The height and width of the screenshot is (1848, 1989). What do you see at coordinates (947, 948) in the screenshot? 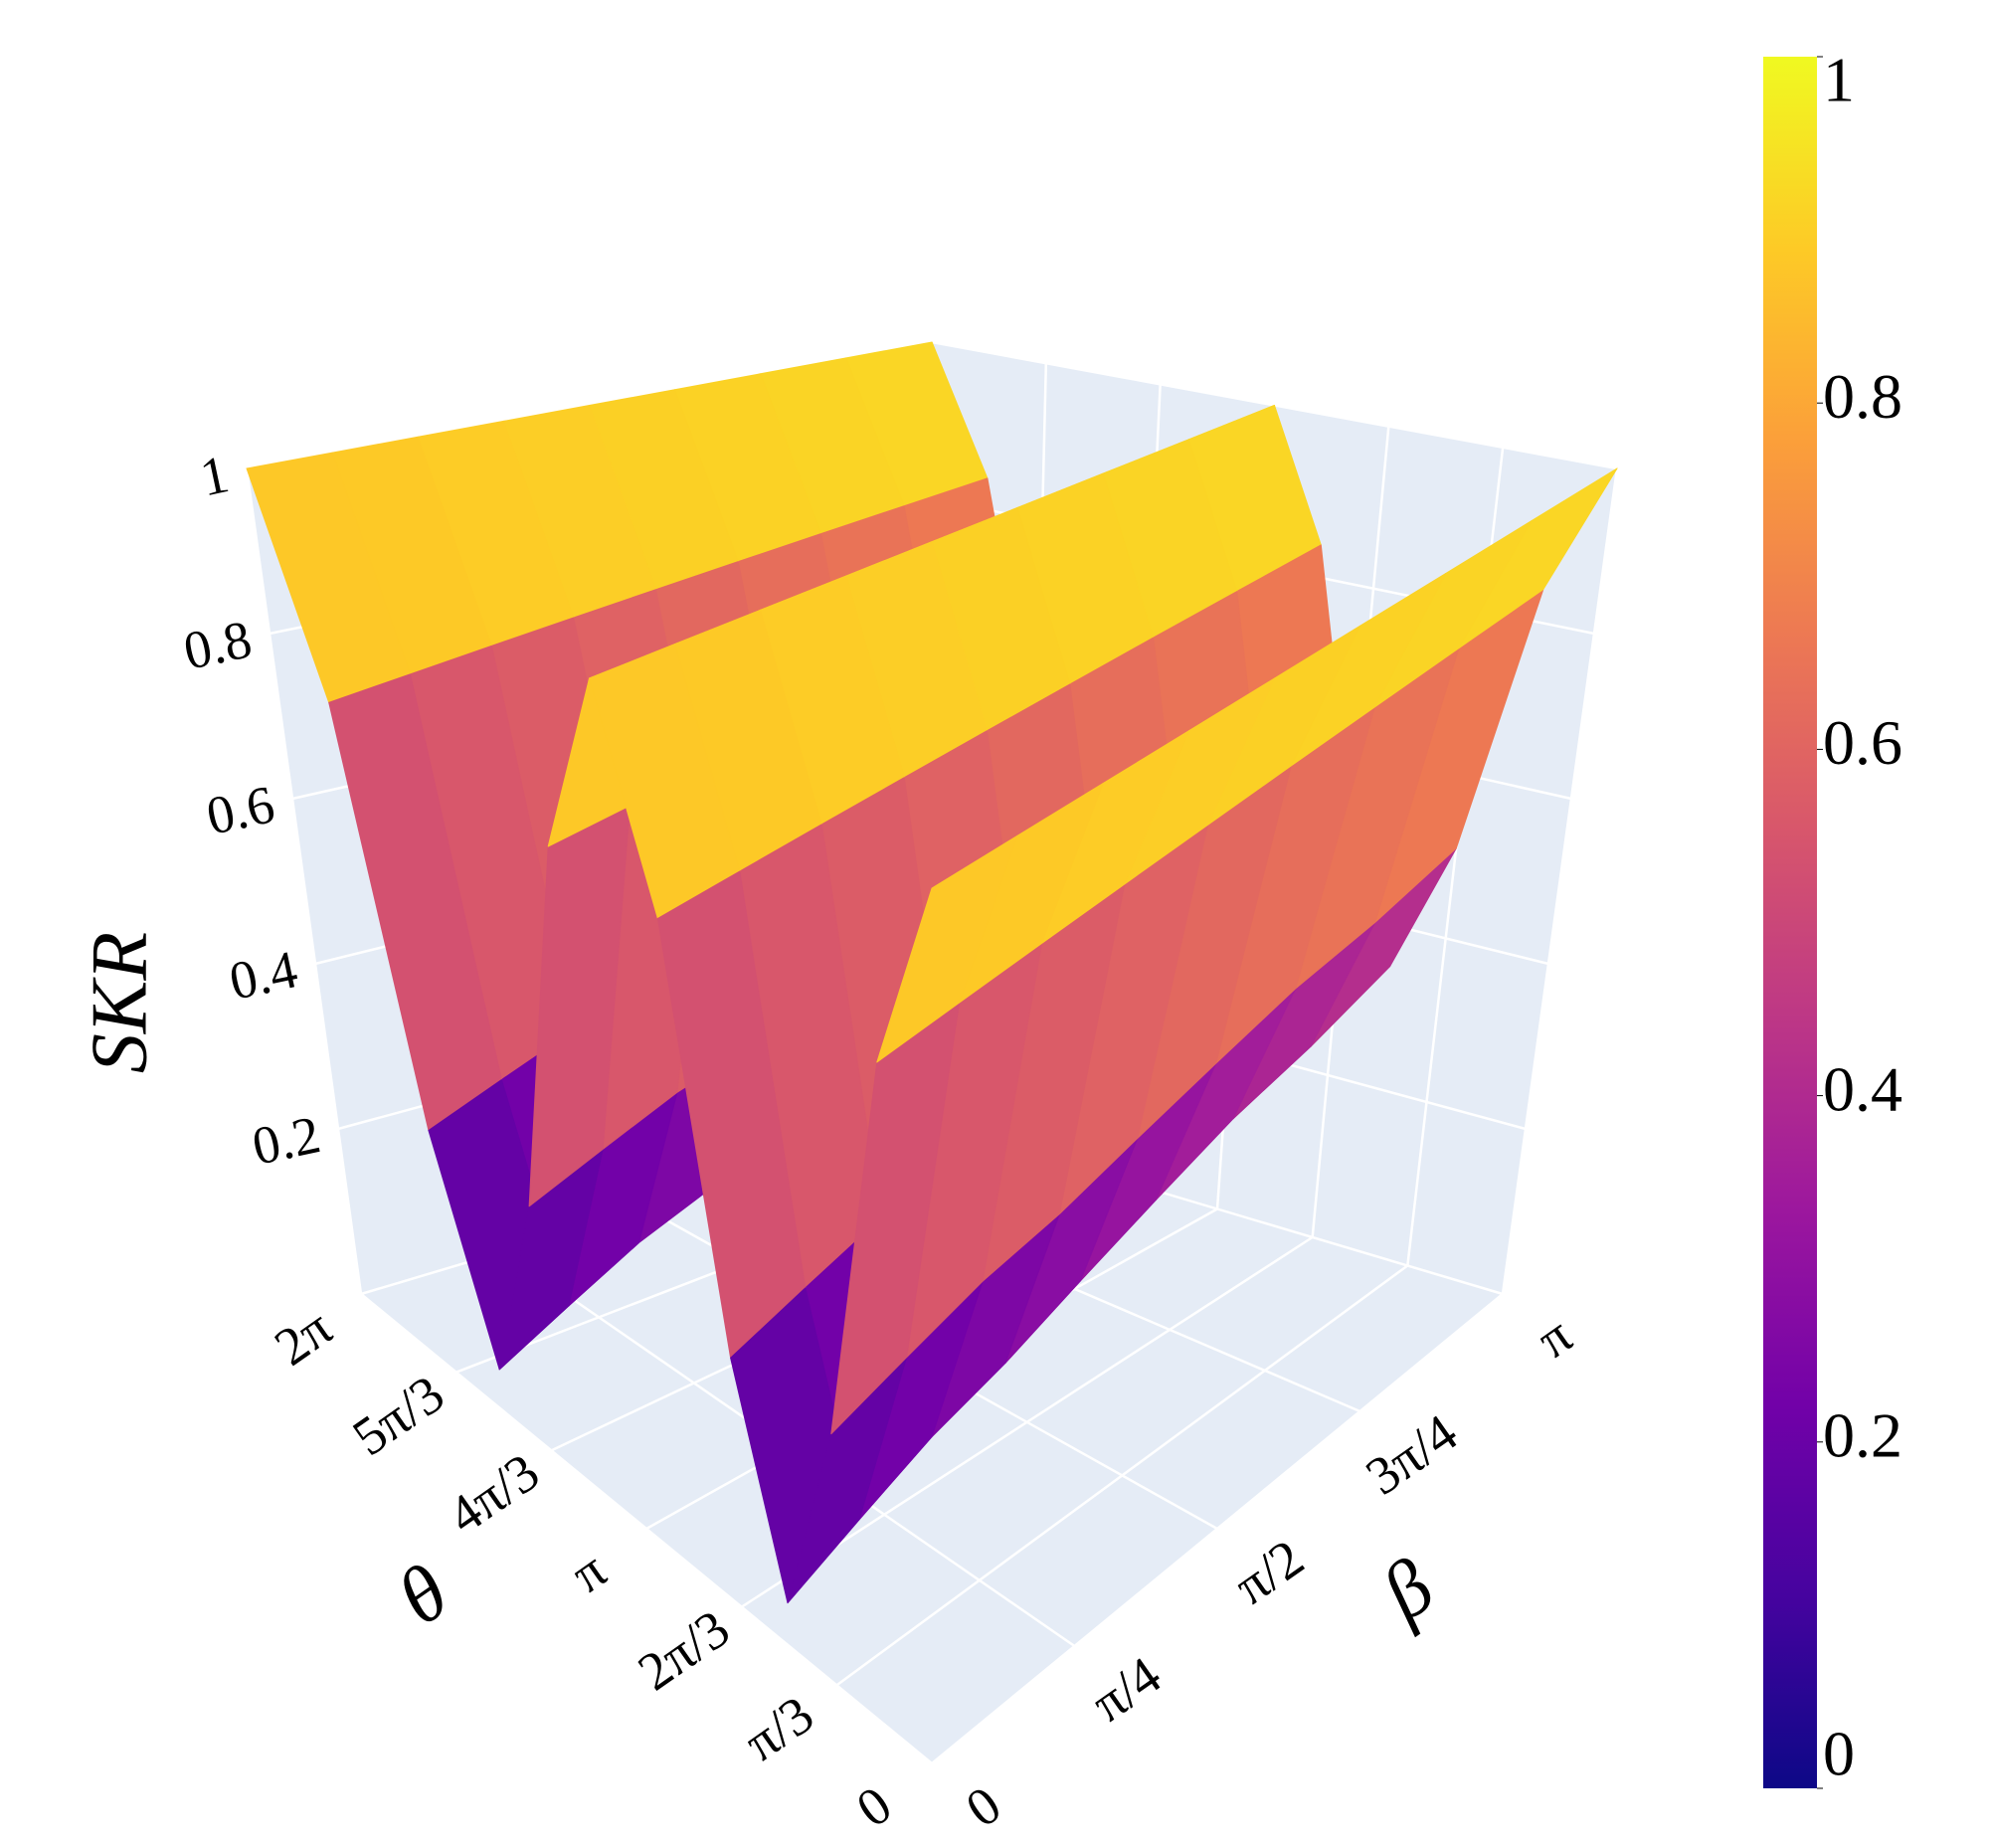
I see `surface-patch` at bounding box center [947, 948].